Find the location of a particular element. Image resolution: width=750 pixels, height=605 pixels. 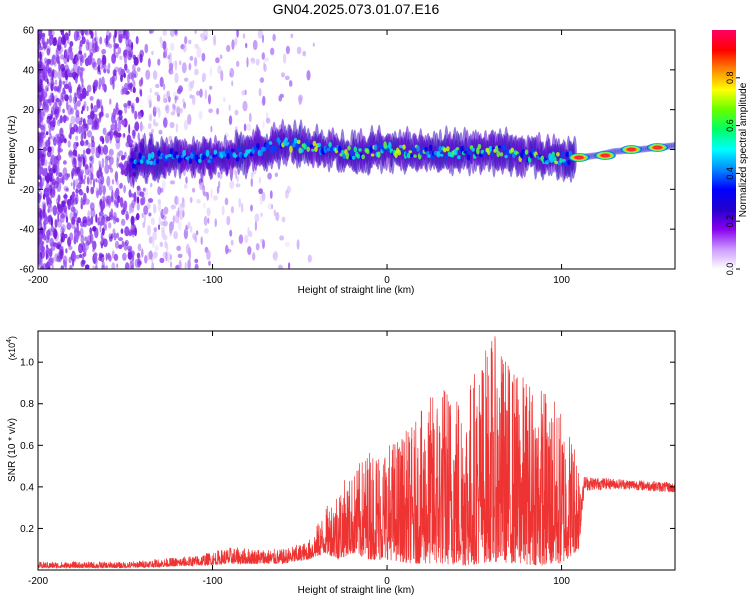

snr-y-label: SNR (10 * v/v) is located at coordinates (12, 450).